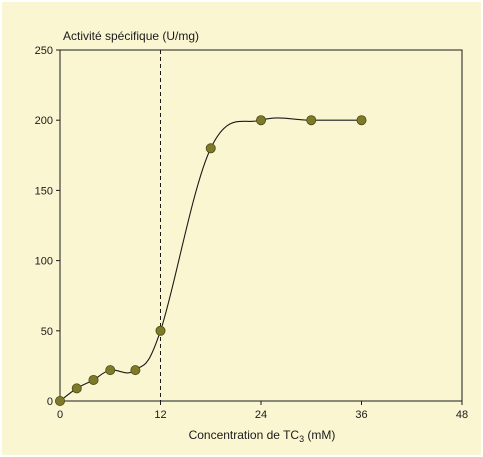  What do you see at coordinates (160, 415) in the screenshot?
I see `x-tick-label-12: 12` at bounding box center [160, 415].